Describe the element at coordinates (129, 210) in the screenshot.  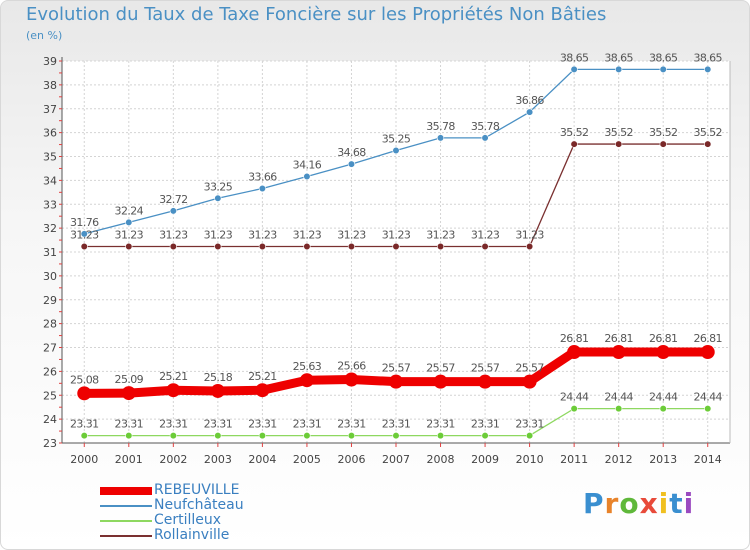
I see `data-label: 32.24` at that location.